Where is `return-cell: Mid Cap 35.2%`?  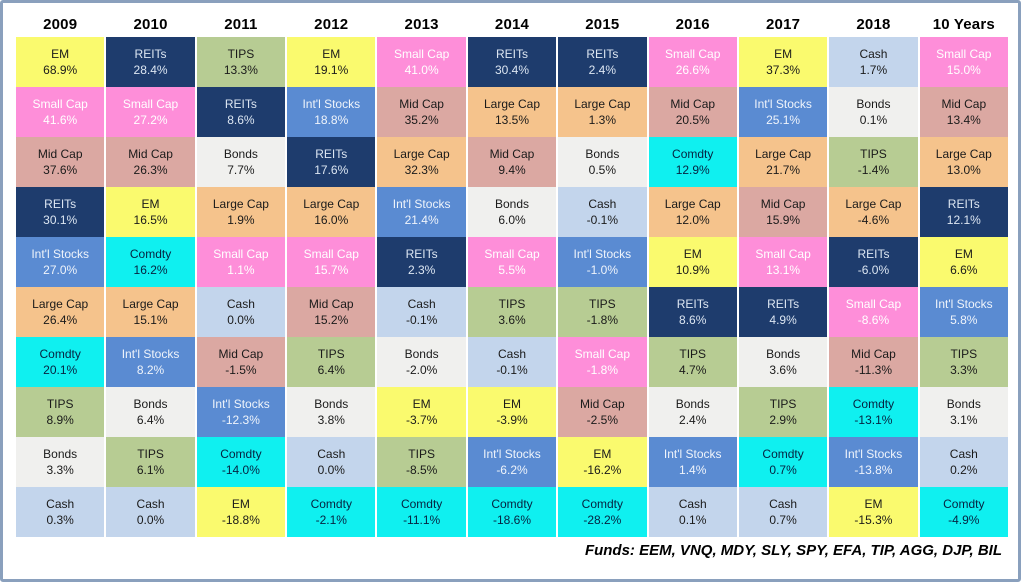
return-cell: Mid Cap 35.2% is located at coordinates (421, 112).